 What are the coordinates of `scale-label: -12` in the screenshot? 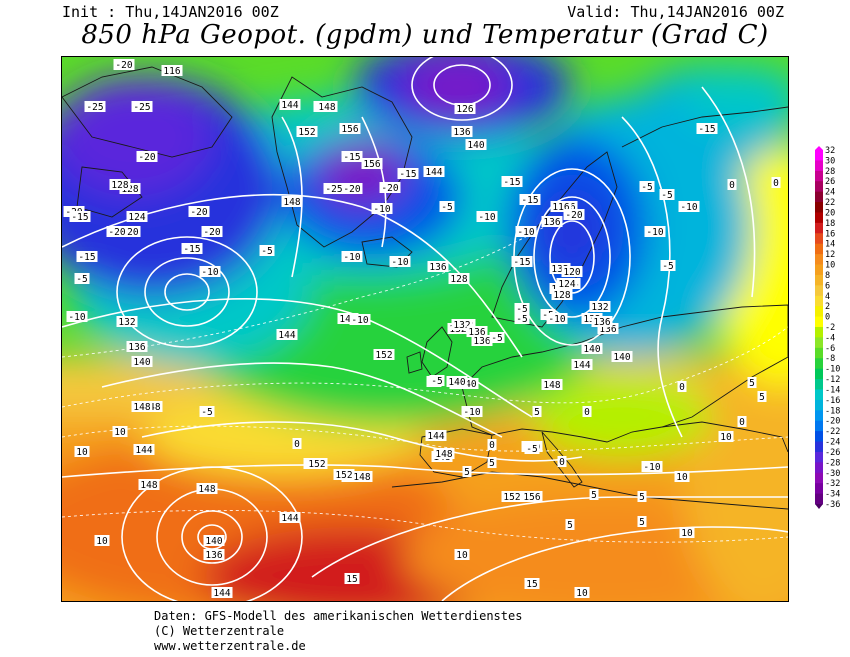 It's located at (832, 380).